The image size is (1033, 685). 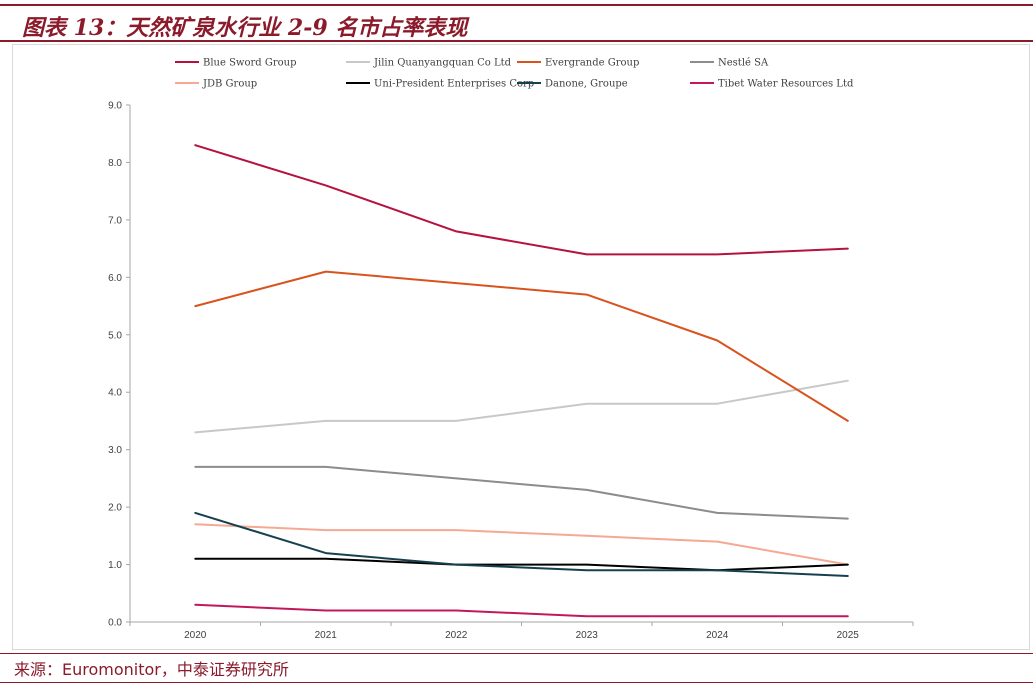 I want to click on y-tick-label: 0.0, so click(x=115, y=623).